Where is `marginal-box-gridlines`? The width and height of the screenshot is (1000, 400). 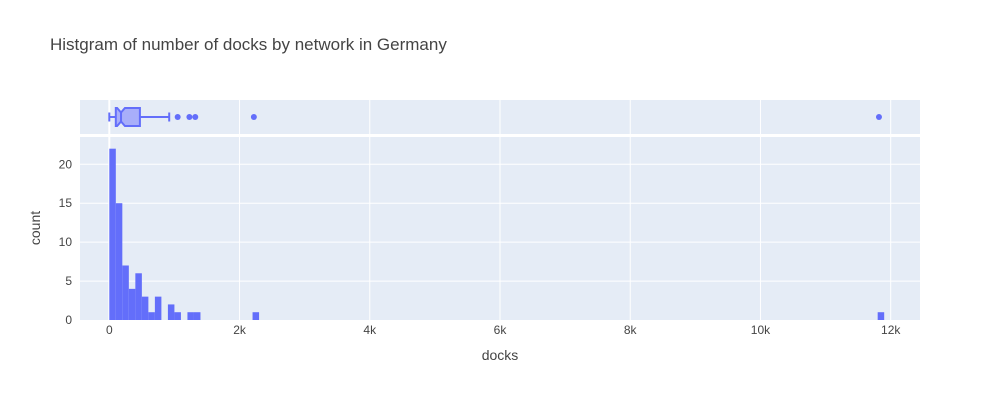
marginal-box-gridlines is located at coordinates (500, 117).